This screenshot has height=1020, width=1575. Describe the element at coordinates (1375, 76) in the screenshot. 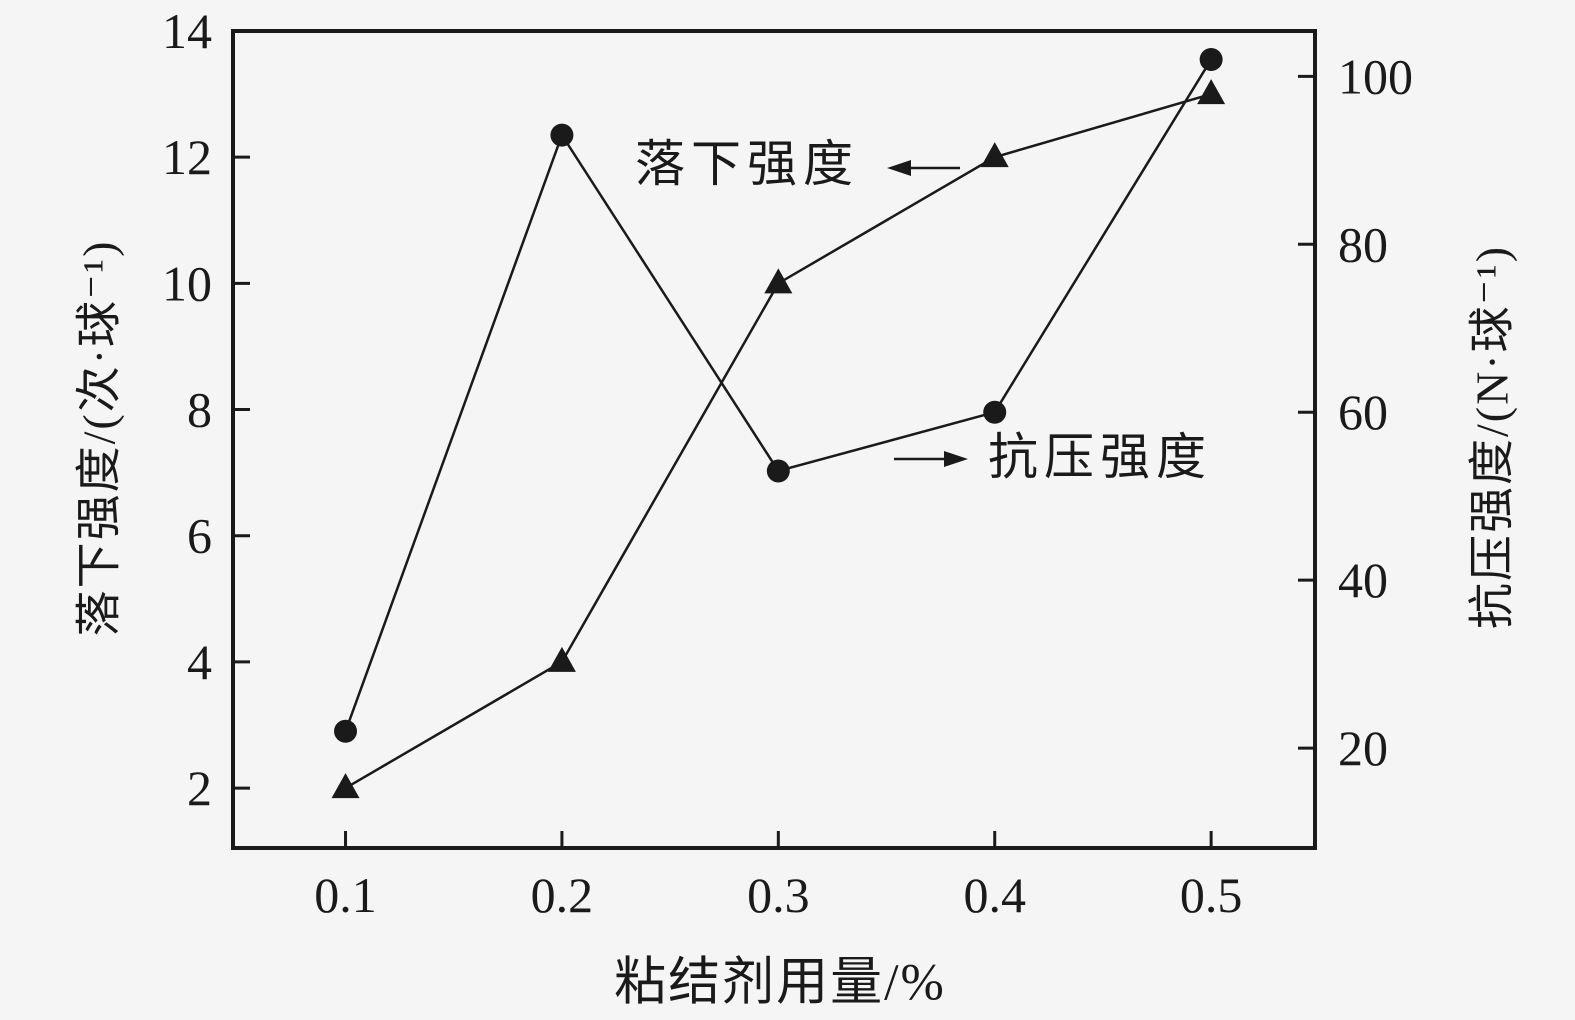

I see `right-axis-tick-label: 100` at that location.